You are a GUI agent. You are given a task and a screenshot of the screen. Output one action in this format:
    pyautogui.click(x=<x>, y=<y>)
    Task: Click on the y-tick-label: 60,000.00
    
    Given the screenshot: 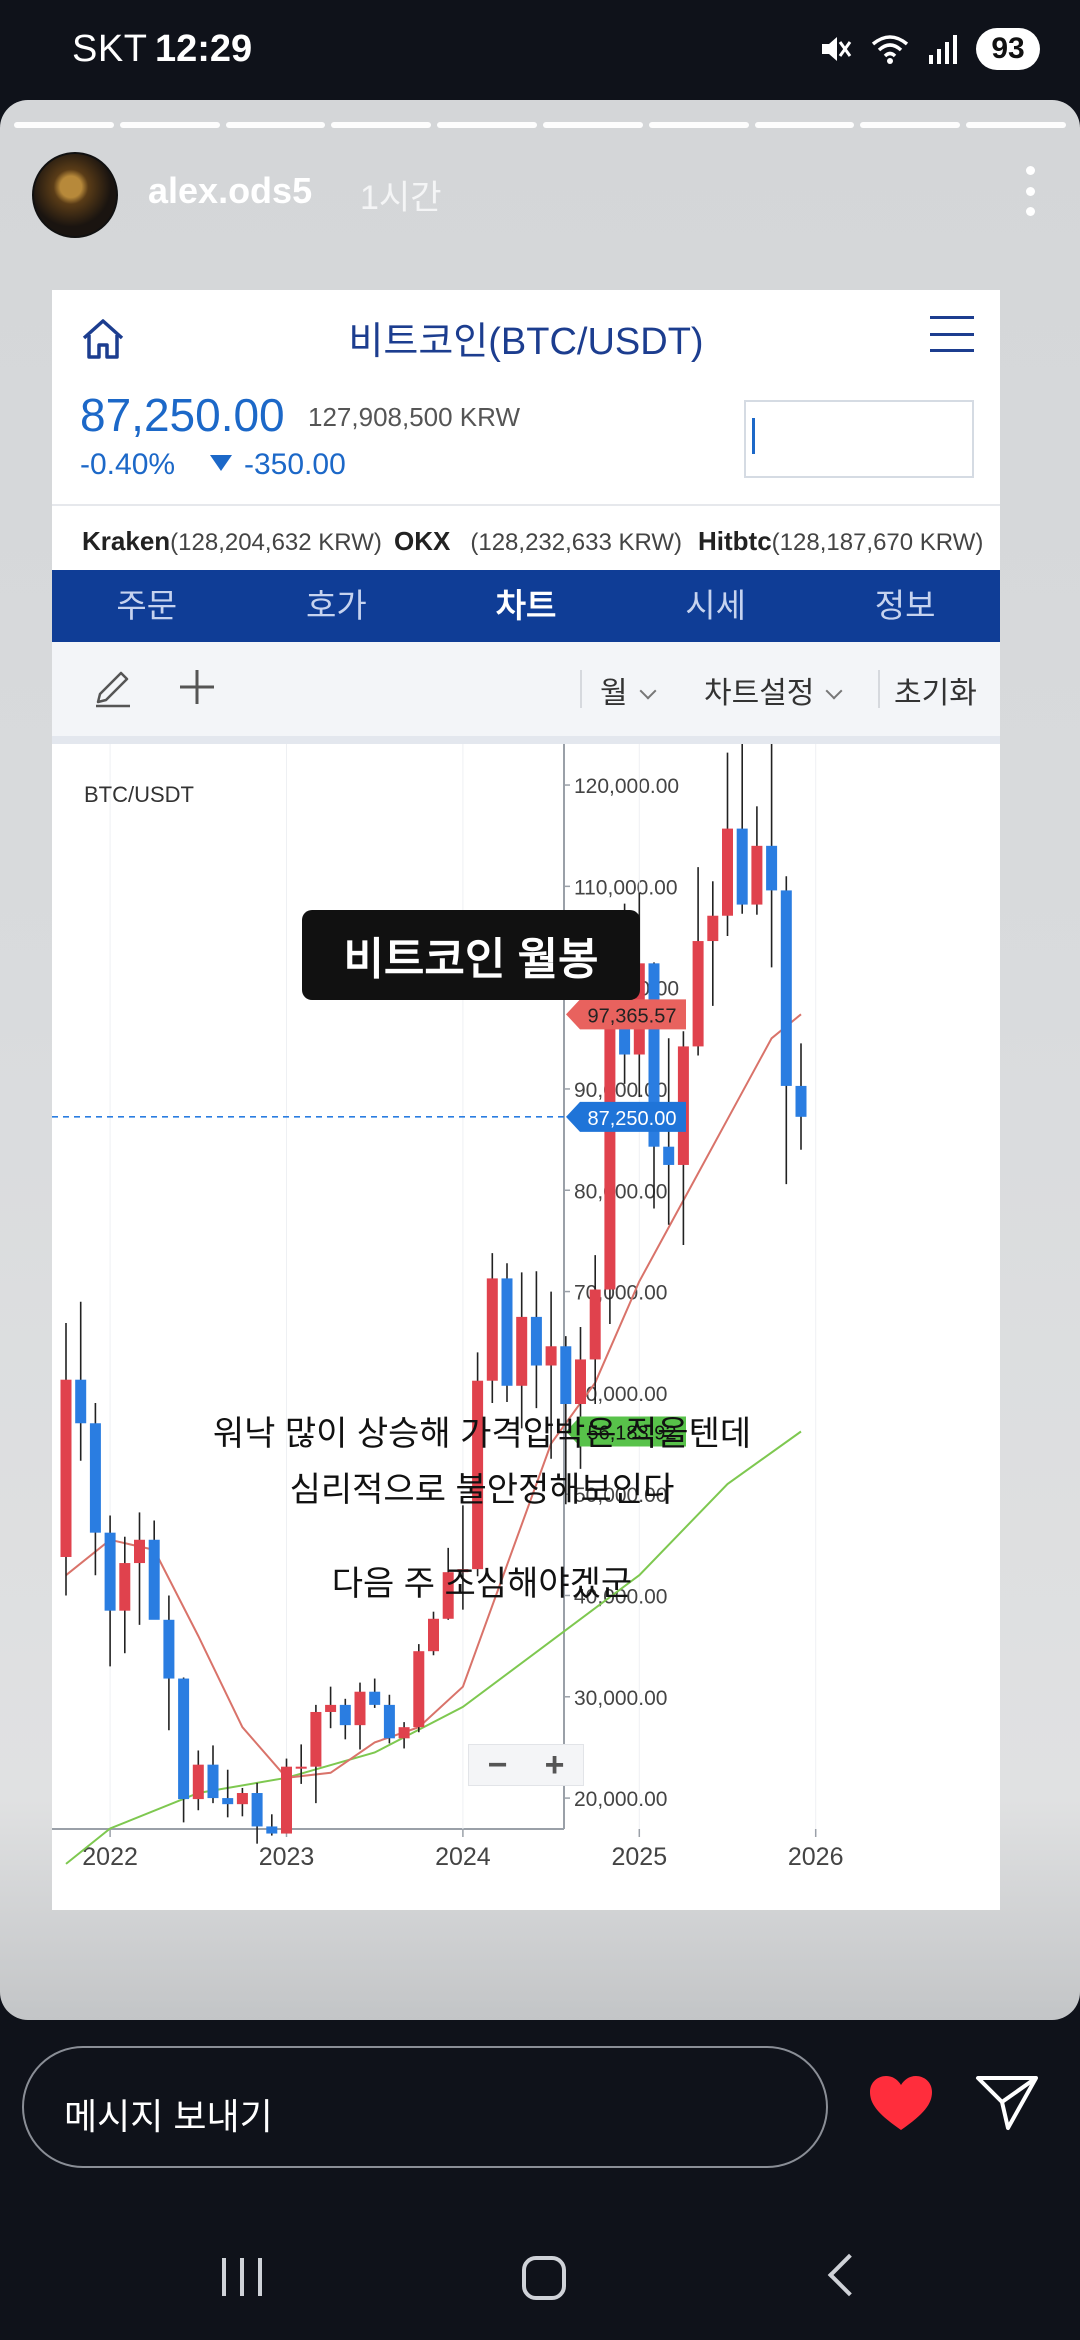 What is the action you would take?
    pyautogui.click(x=620, y=1394)
    